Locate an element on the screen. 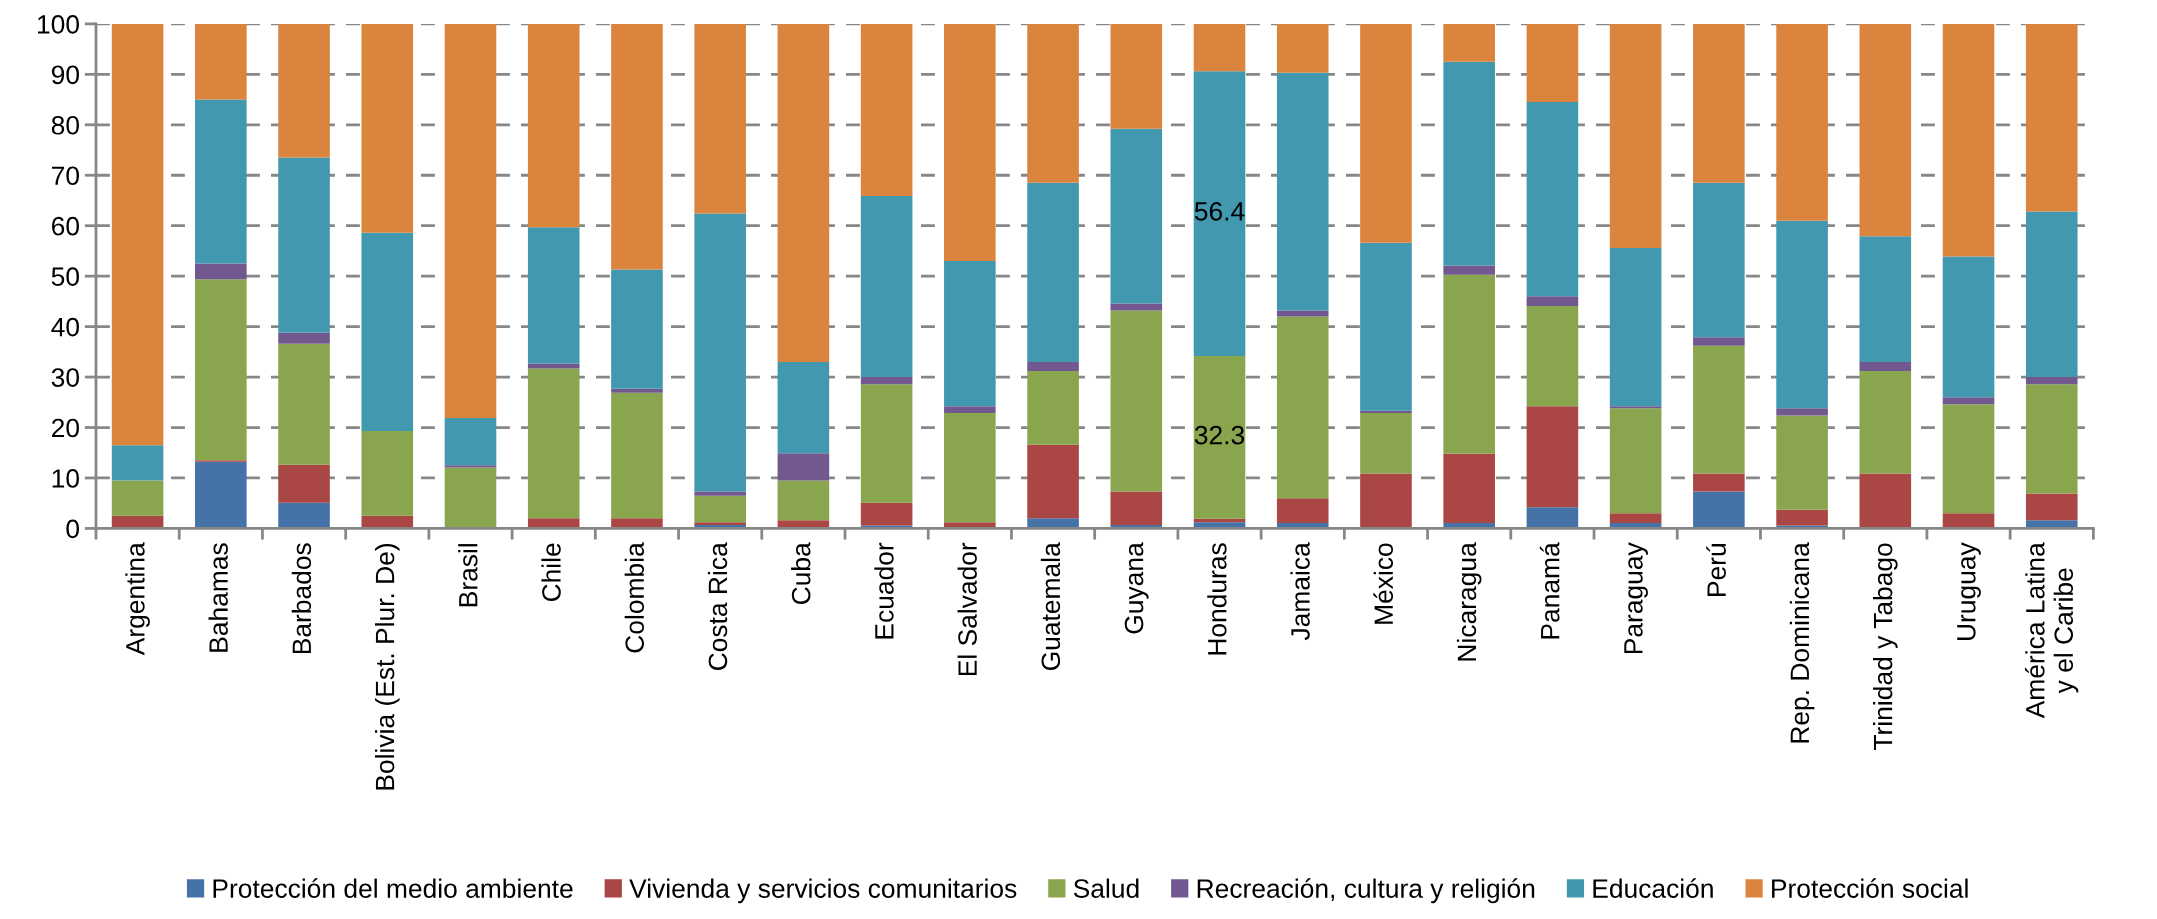  legend-label: Salud is located at coordinates (1106, 888).